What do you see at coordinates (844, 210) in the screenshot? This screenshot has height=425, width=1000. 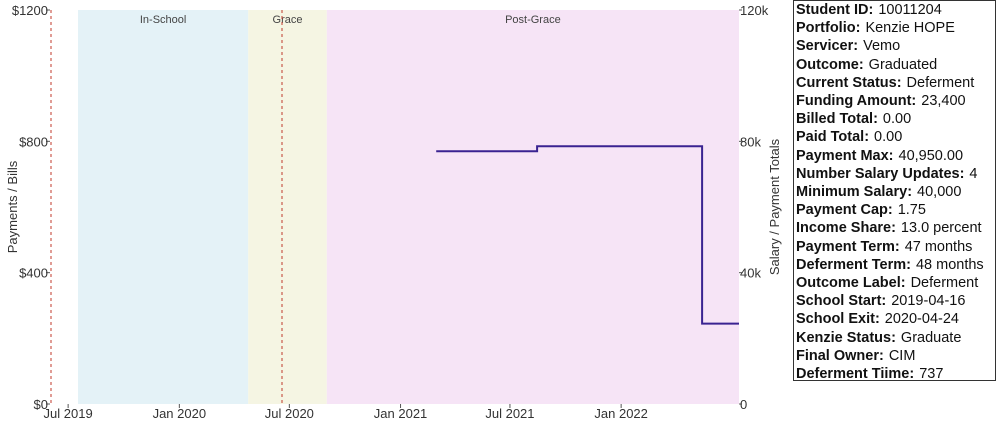 I see `info-key: Payment Cap:` at bounding box center [844, 210].